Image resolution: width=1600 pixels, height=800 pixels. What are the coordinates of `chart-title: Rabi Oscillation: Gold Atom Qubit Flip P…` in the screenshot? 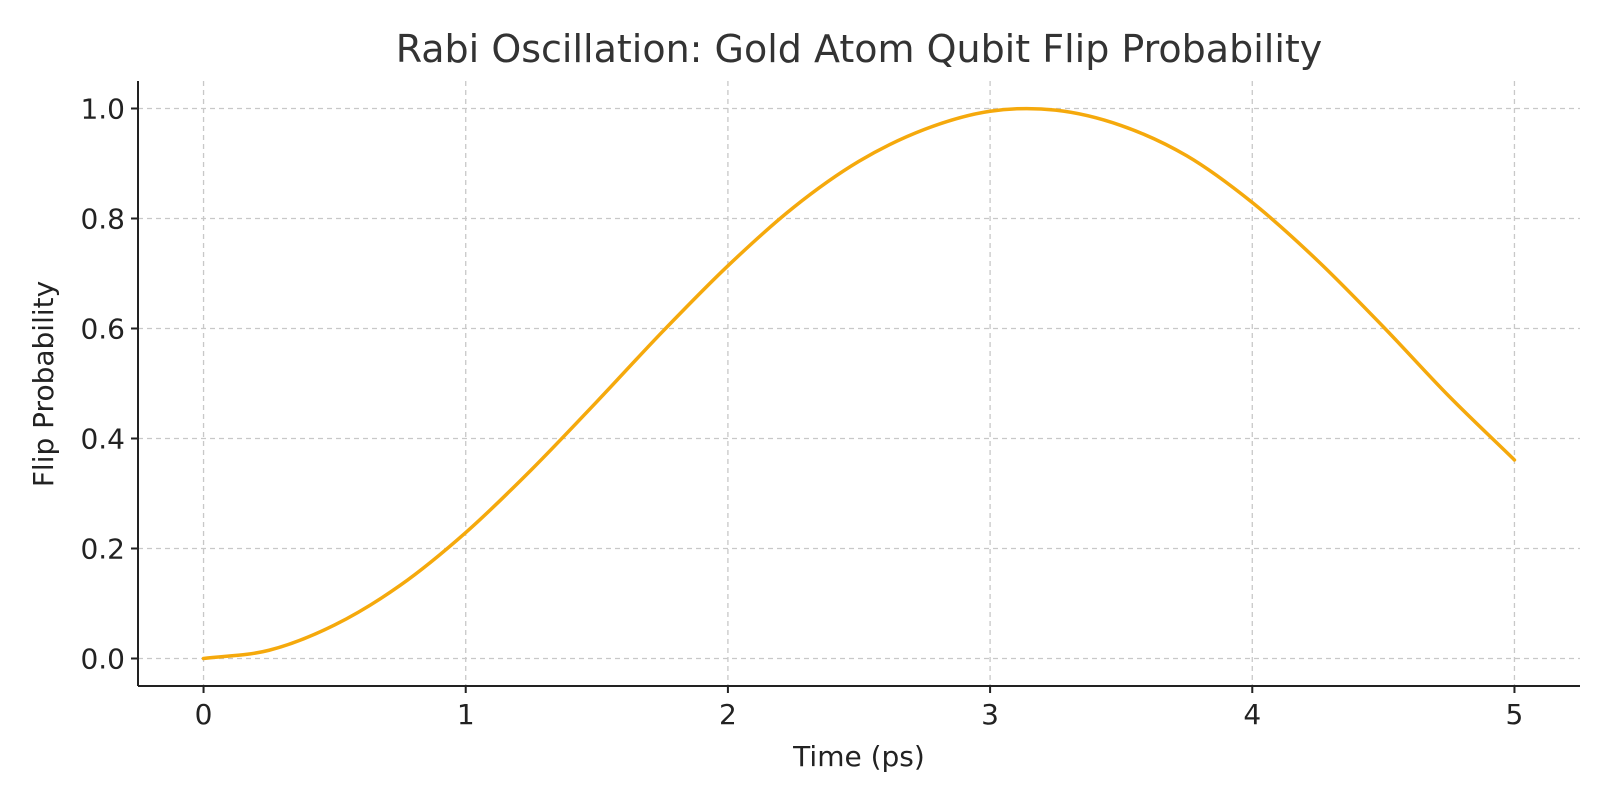 It's located at (859, 49).